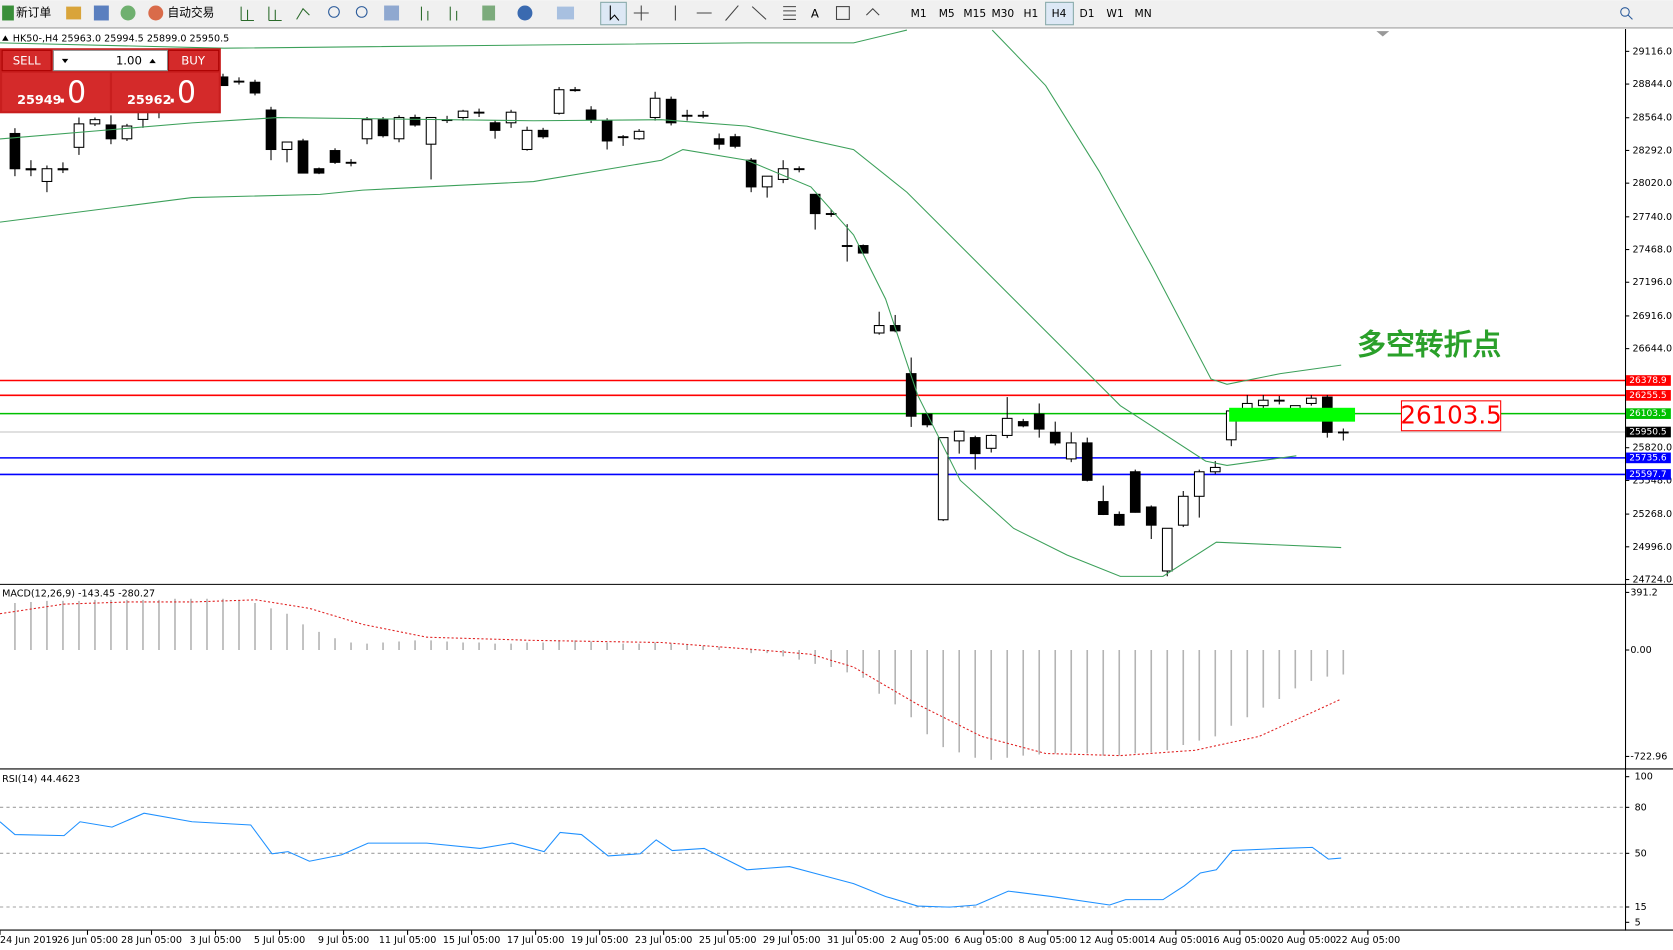  What do you see at coordinates (279, 940) in the screenshot?
I see `x-tick-label: 5 Jul 05:00` at bounding box center [279, 940].